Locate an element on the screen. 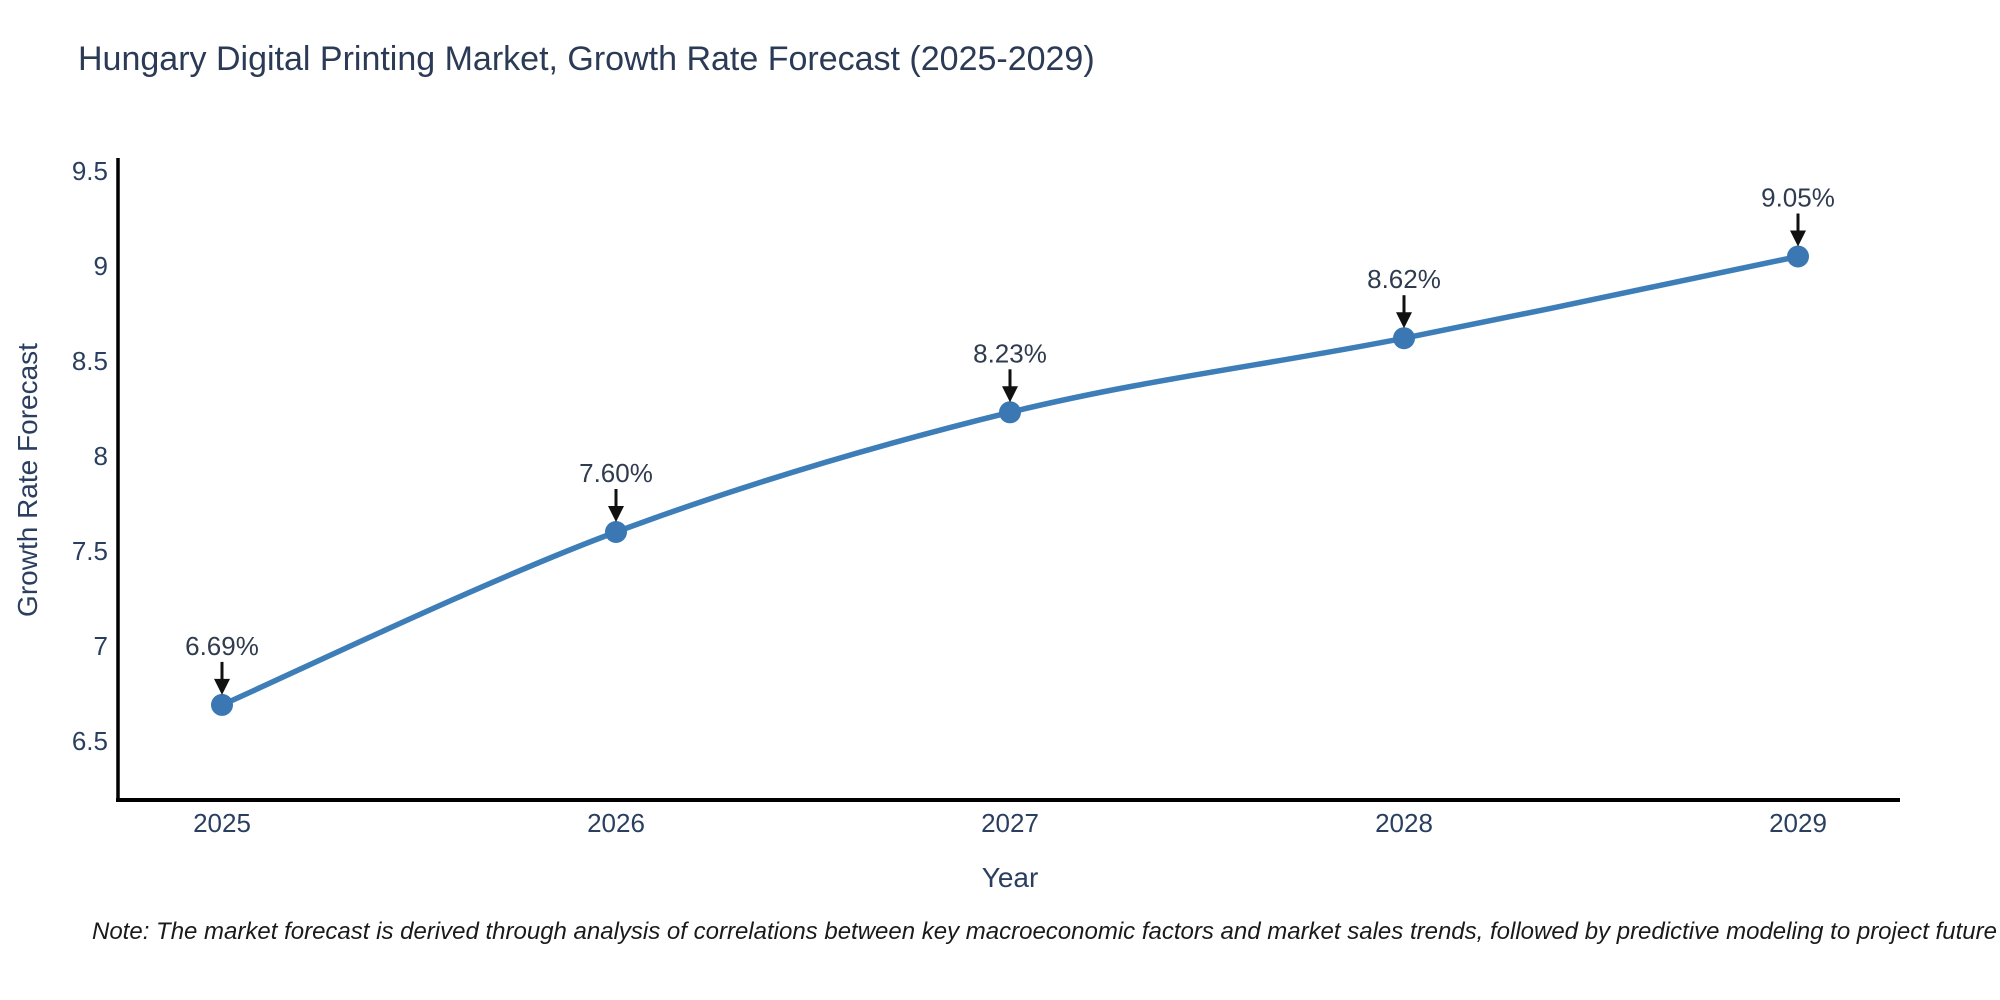 The width and height of the screenshot is (2000, 1000). data-point-annotation: 7.60% is located at coordinates (616, 473).